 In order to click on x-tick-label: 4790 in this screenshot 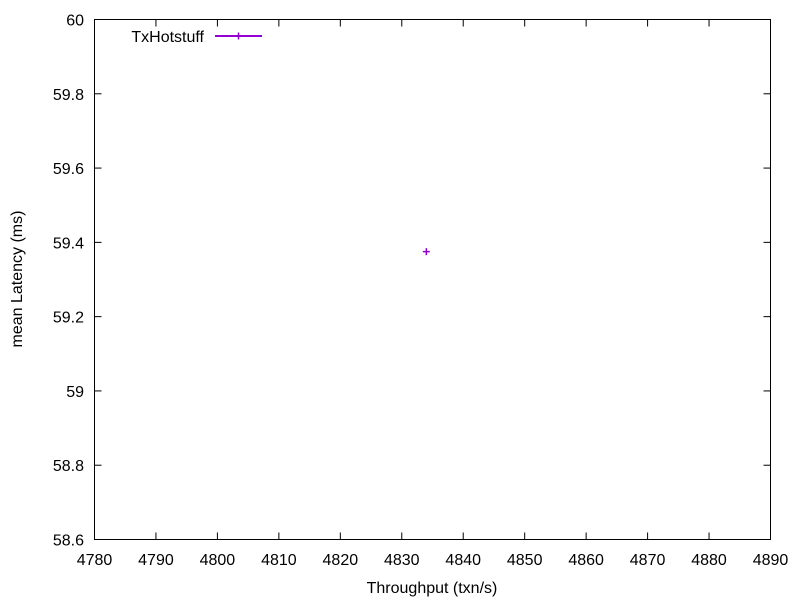, I will do `click(156, 560)`.